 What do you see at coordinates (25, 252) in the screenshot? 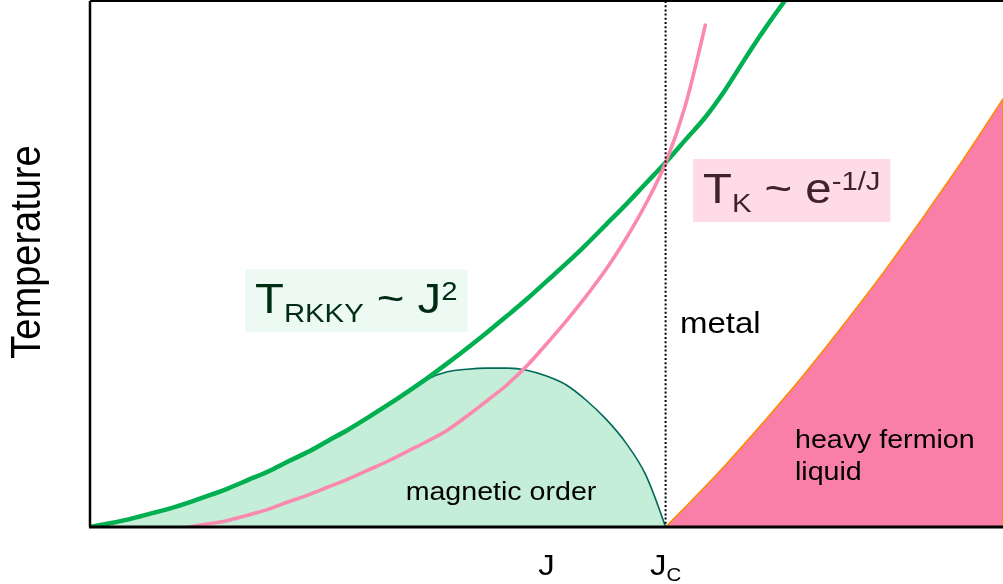
I see `y-axis-title: Temperature` at bounding box center [25, 252].